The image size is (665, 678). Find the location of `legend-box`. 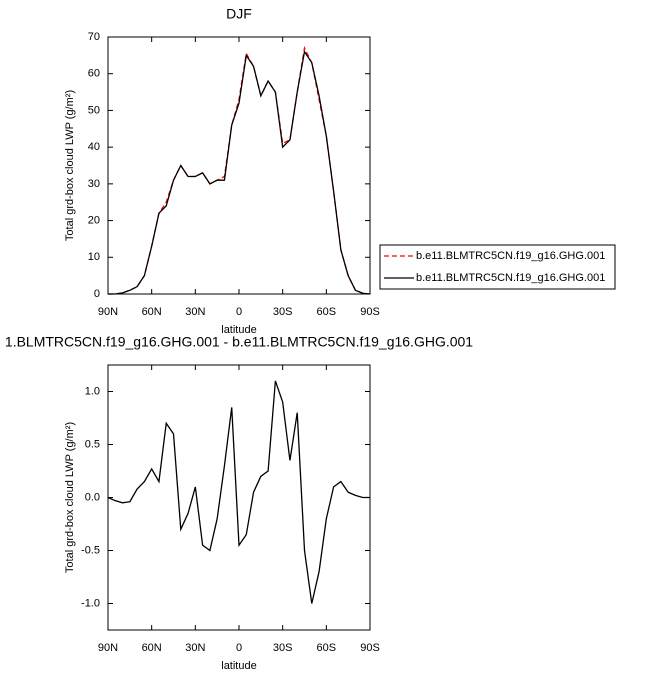

legend-box is located at coordinates (497, 267).